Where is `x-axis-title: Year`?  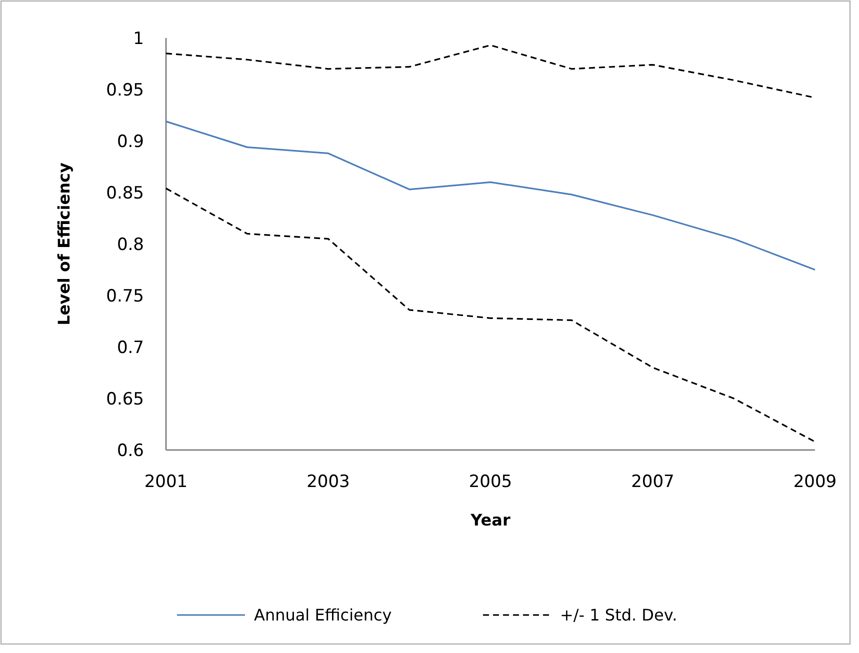 x-axis-title: Year is located at coordinates (490, 520).